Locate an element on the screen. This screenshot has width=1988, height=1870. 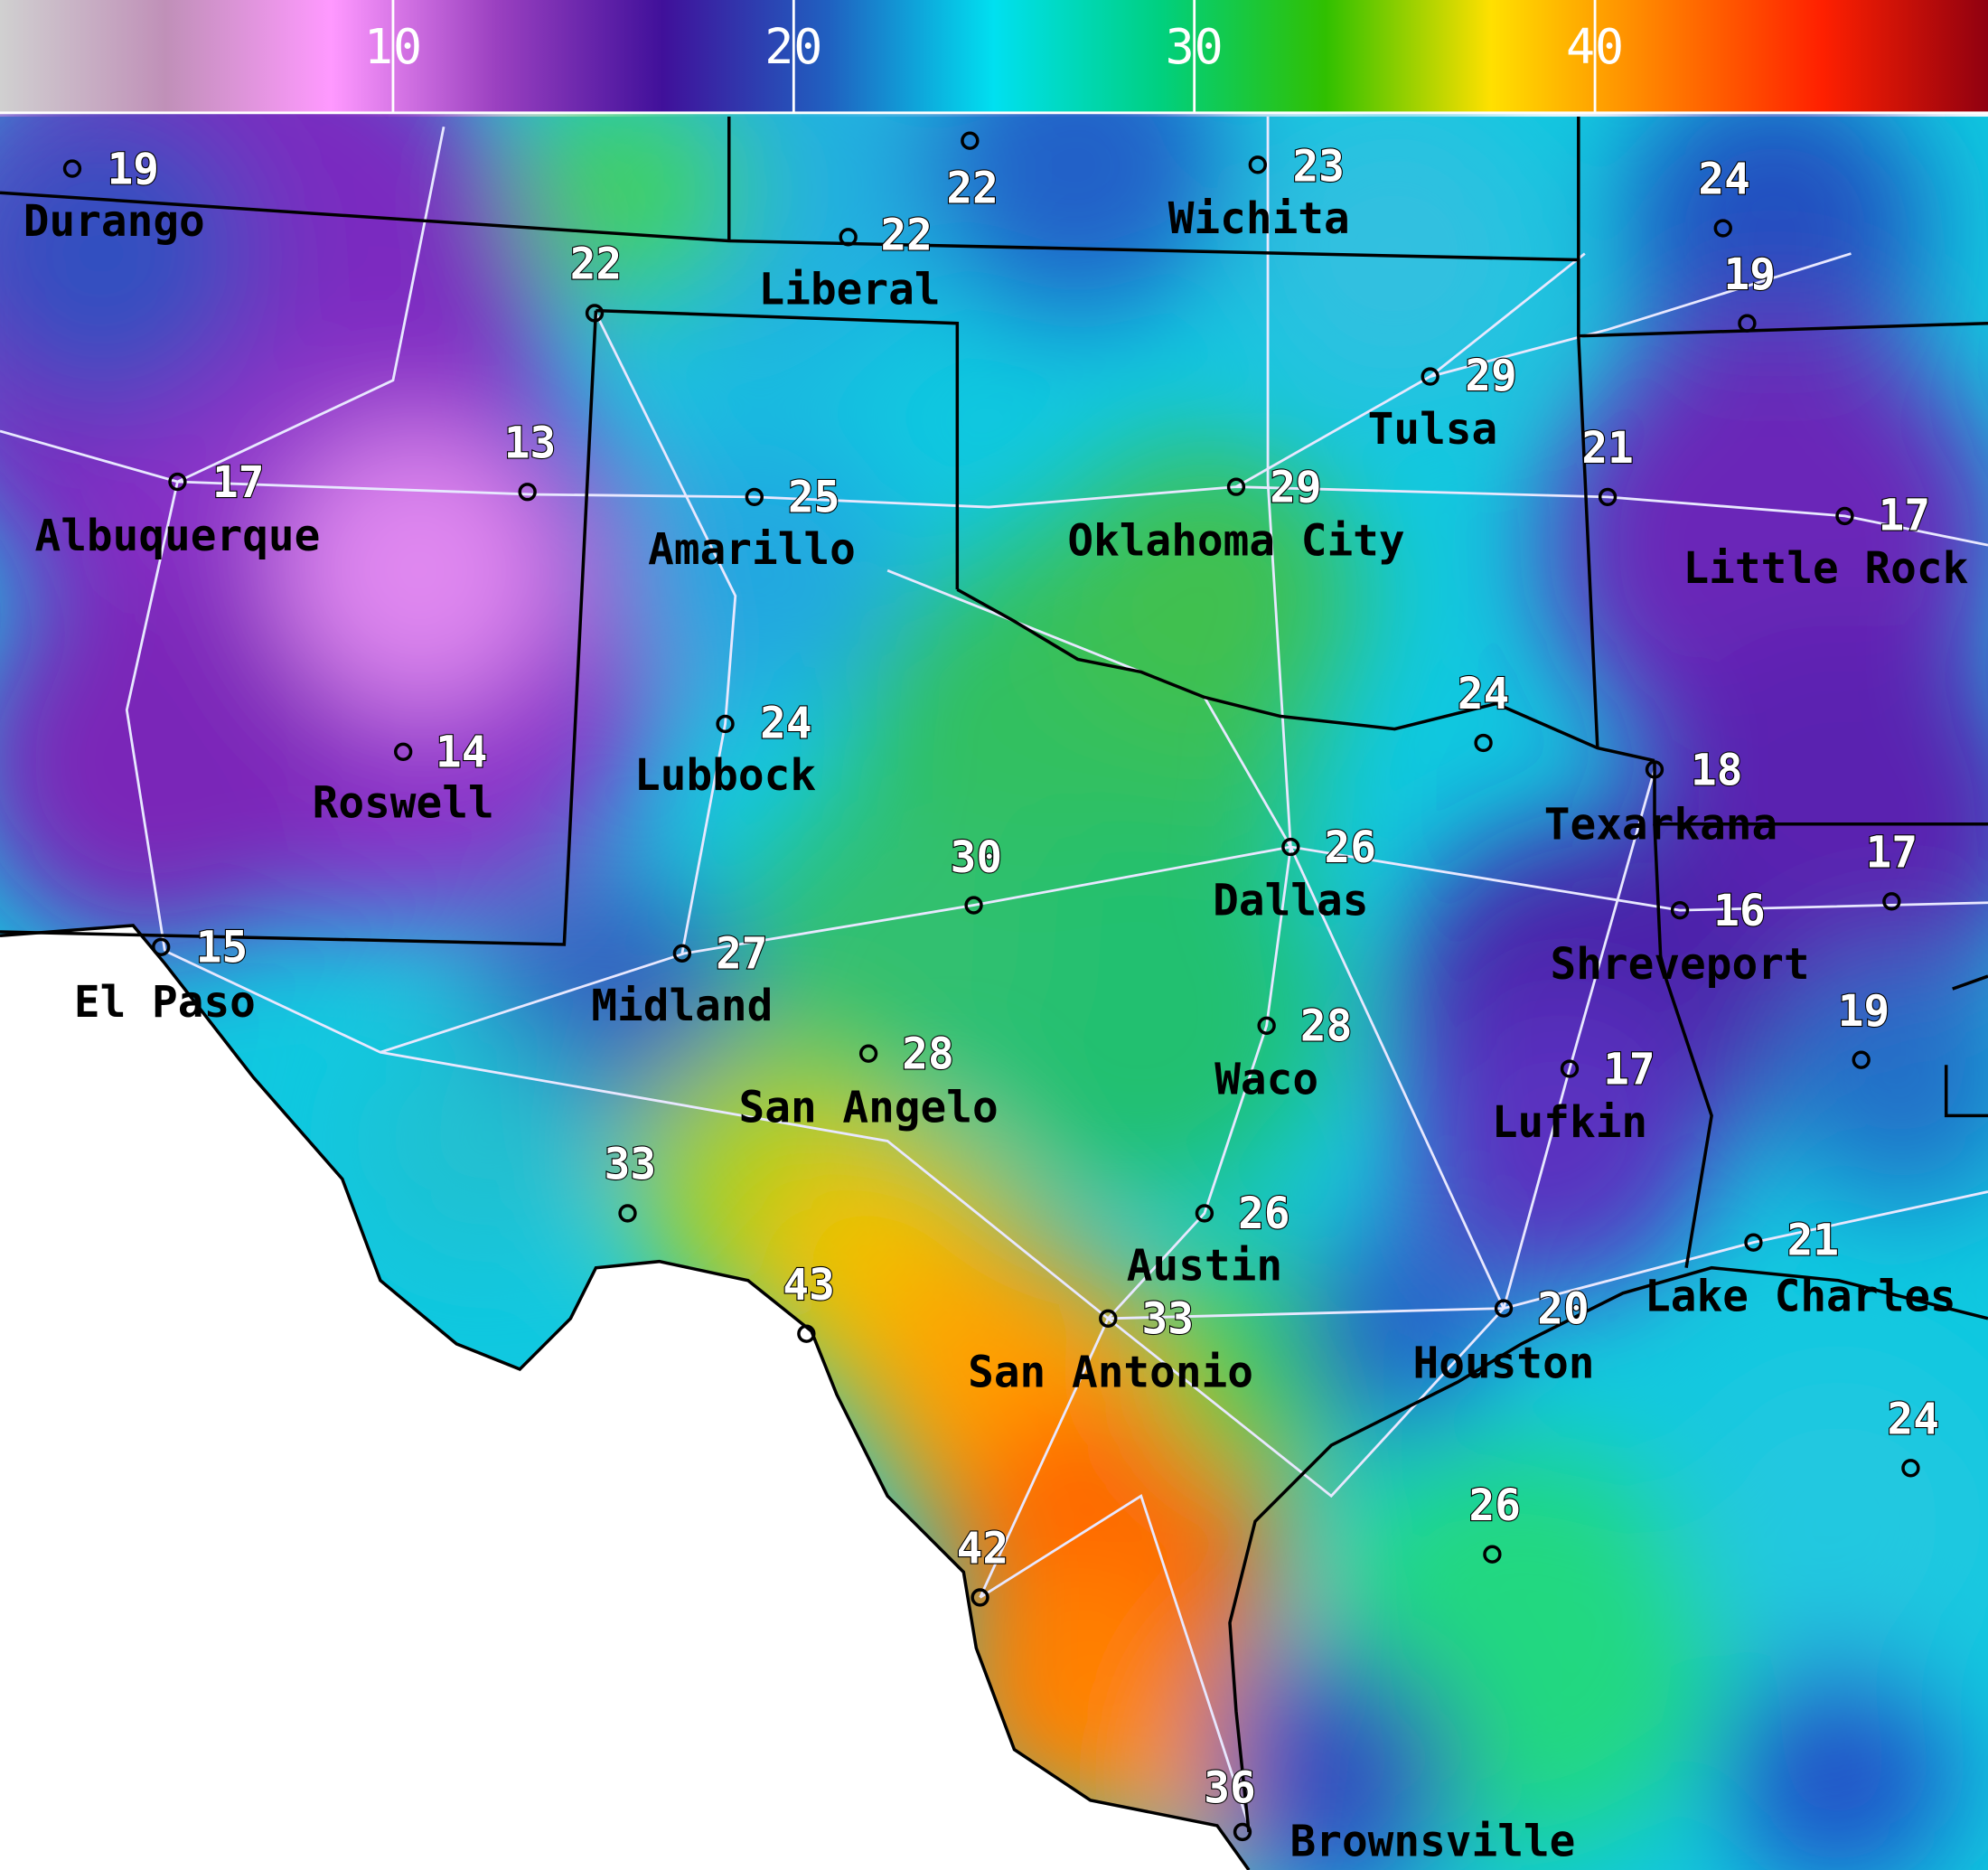
station-brownsville: 36 Brownsville is located at coordinates (1389, 1815).